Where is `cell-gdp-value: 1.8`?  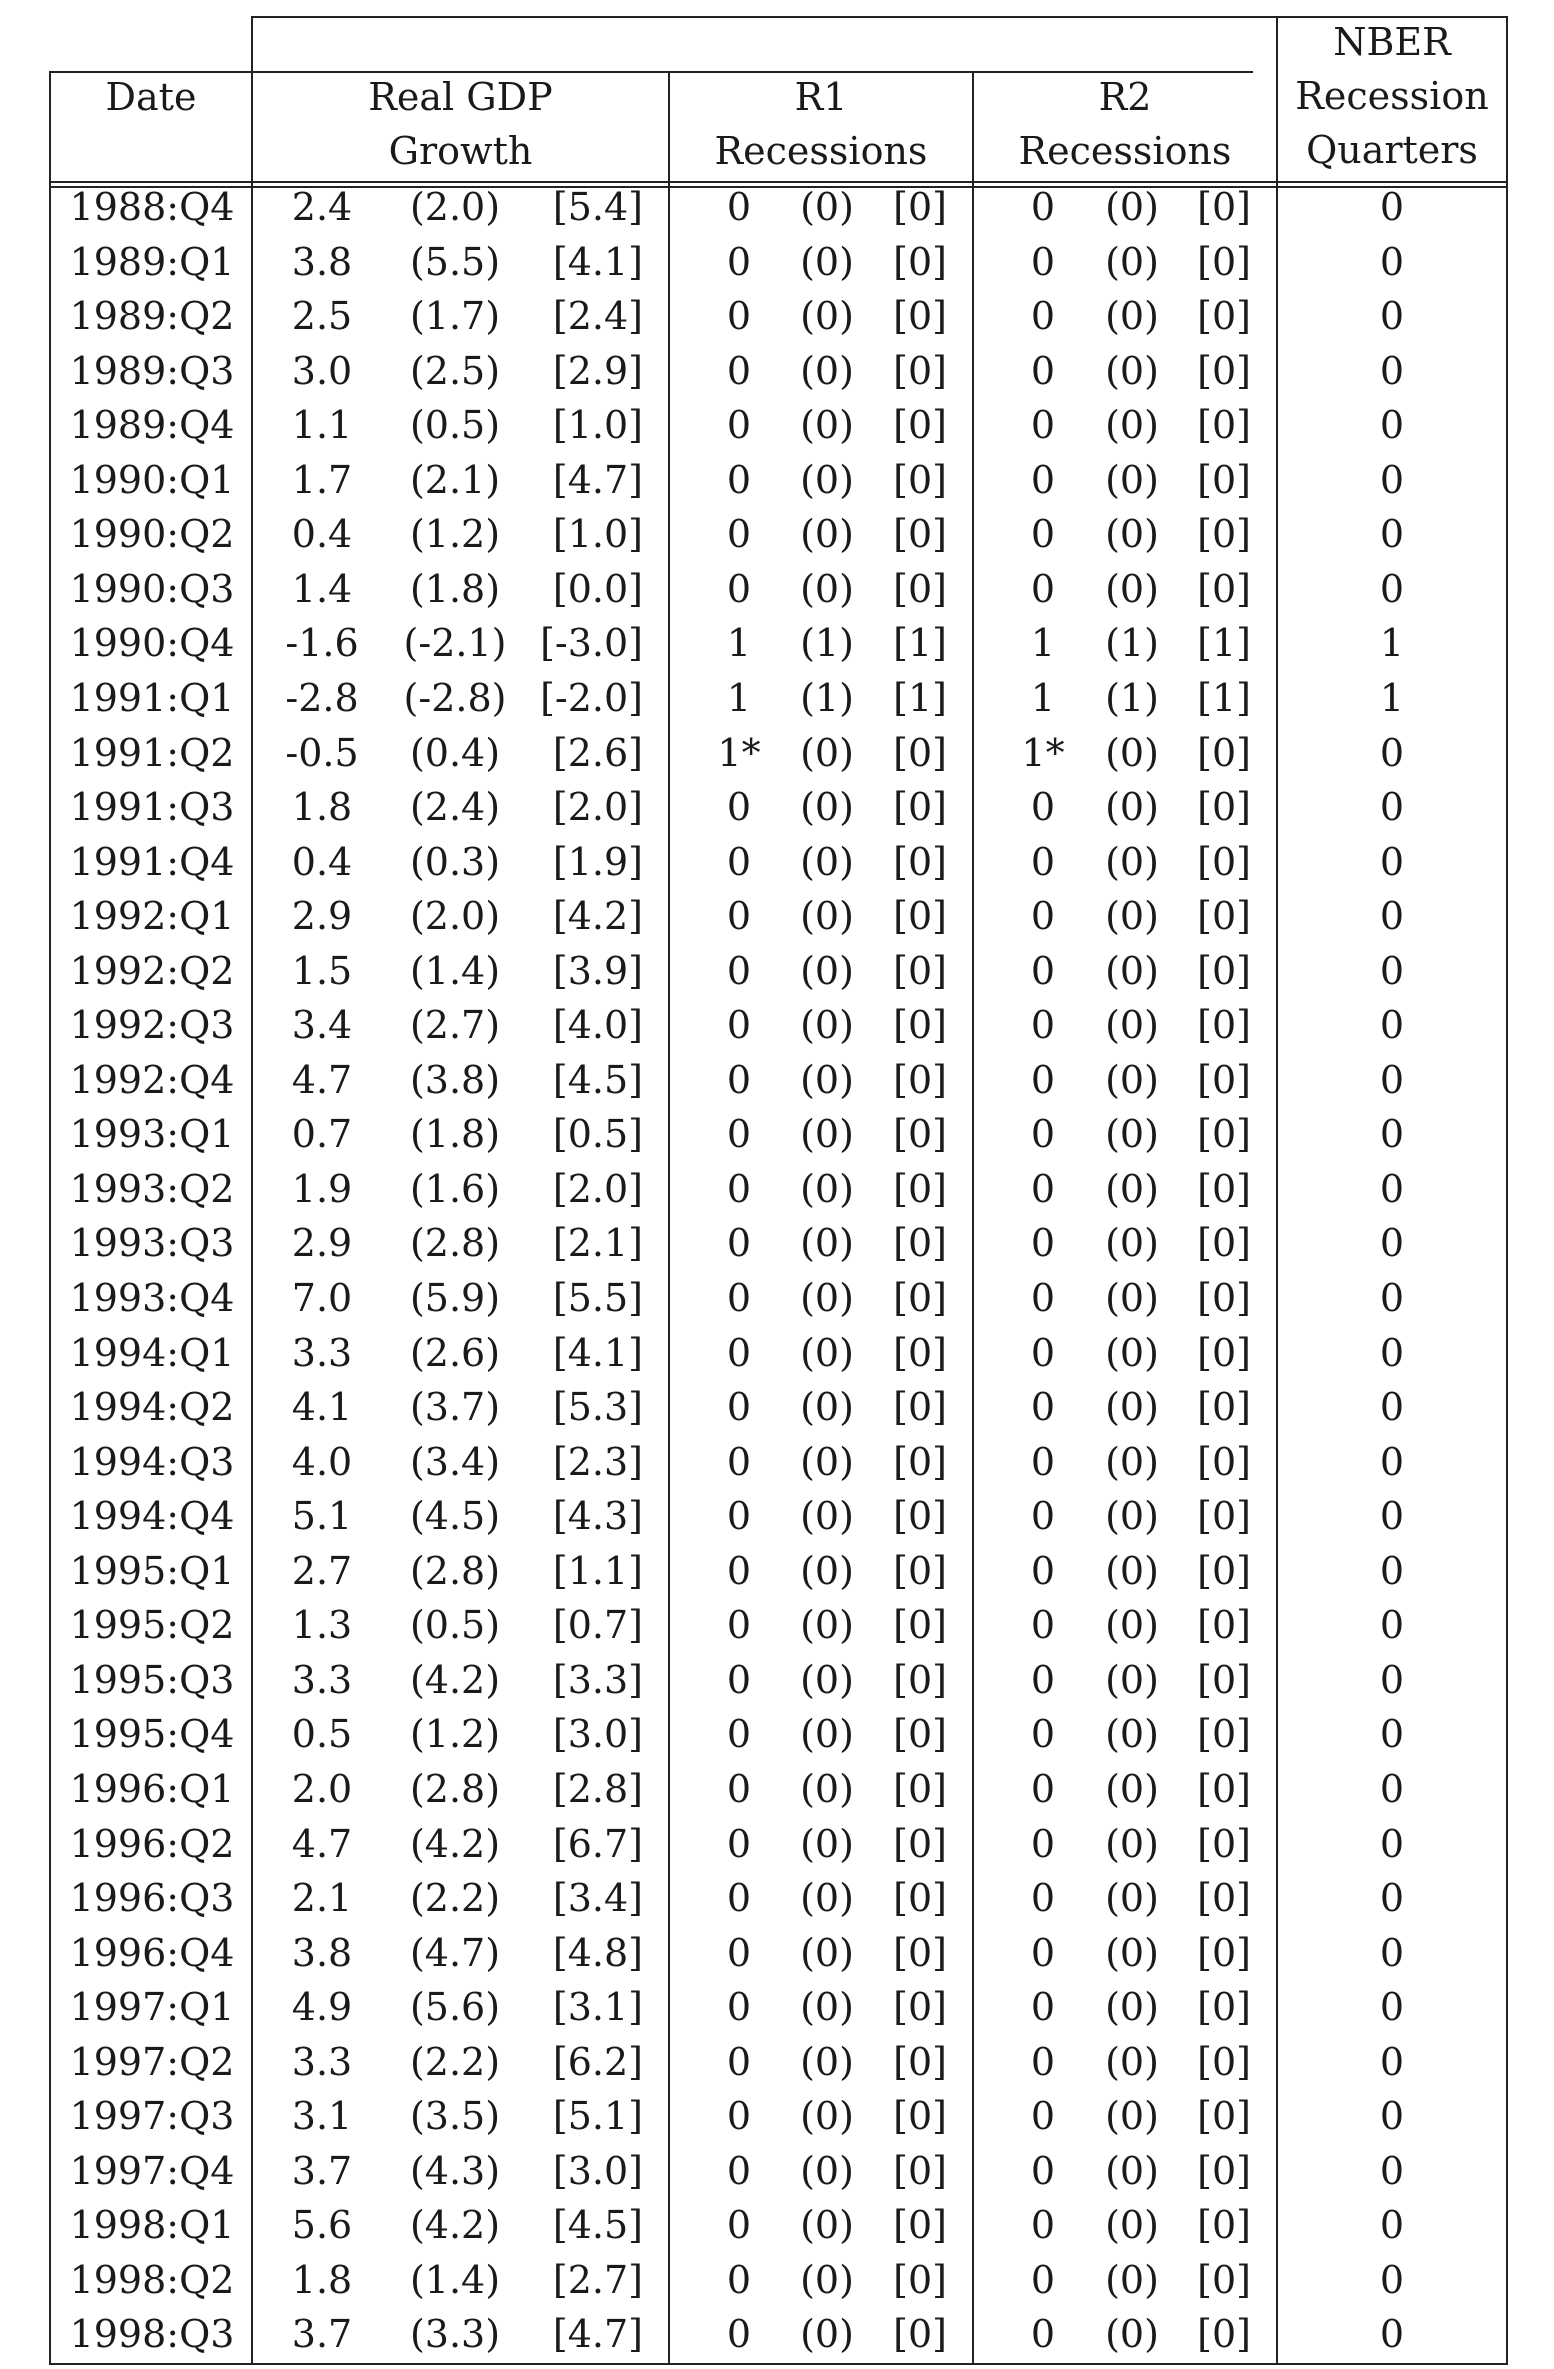 cell-gdp-value: 1.8 is located at coordinates (322, 2280).